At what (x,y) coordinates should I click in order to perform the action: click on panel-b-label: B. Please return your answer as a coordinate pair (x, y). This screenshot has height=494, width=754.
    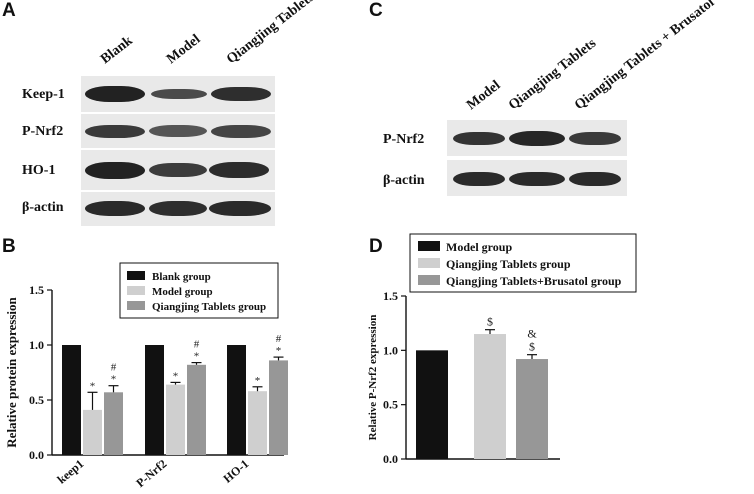
    Looking at the image, I should click on (9, 246).